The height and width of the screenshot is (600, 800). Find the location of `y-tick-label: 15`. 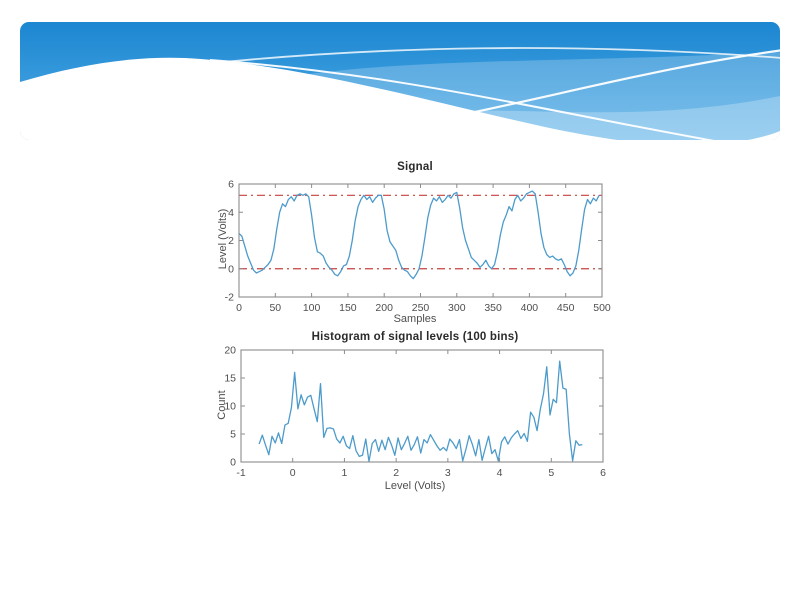

y-tick-label: 15 is located at coordinates (230, 379).